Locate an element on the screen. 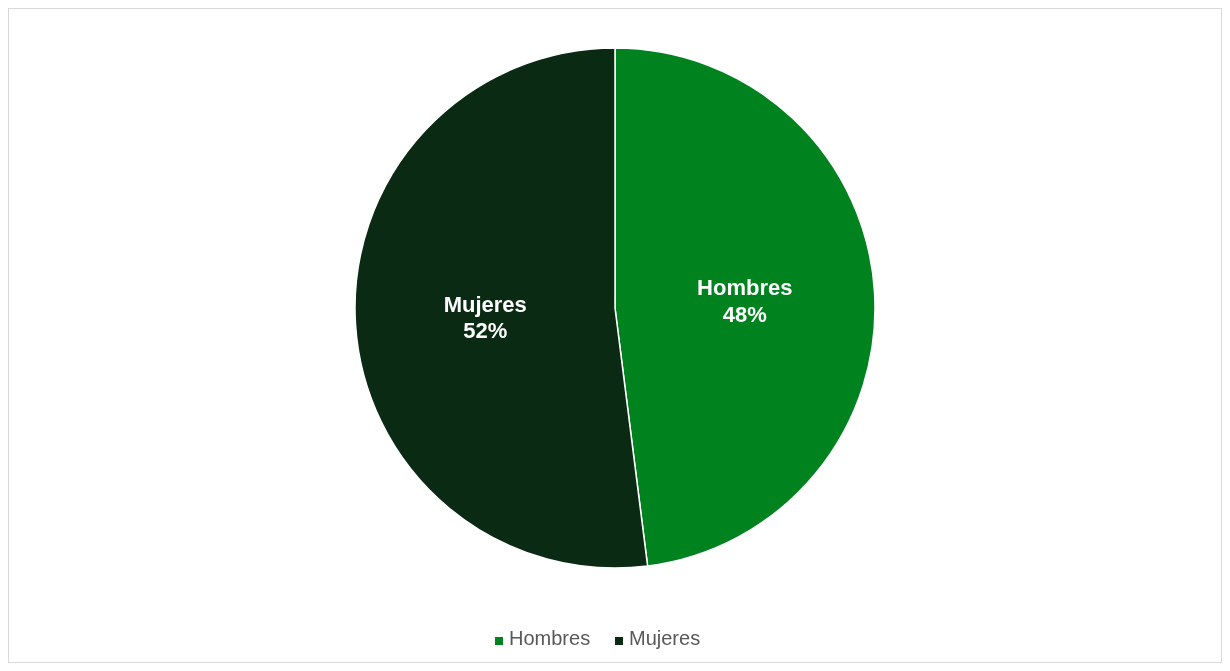  legend-label: Hombres is located at coordinates (550, 638).